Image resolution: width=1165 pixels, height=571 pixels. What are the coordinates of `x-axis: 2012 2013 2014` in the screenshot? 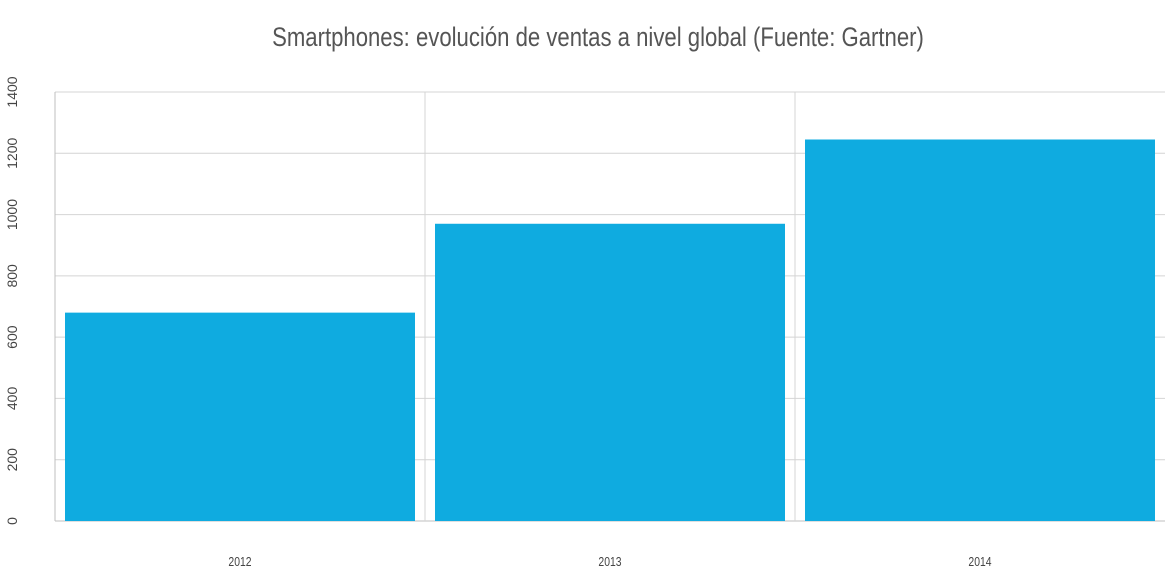 It's located at (610, 562).